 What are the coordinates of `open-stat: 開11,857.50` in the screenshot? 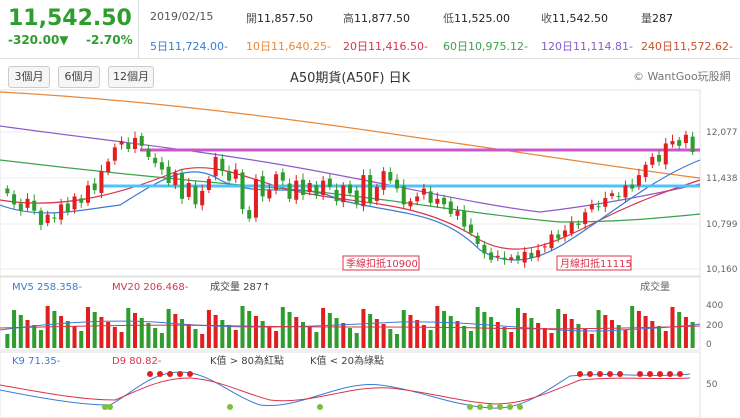 It's located at (279, 18).